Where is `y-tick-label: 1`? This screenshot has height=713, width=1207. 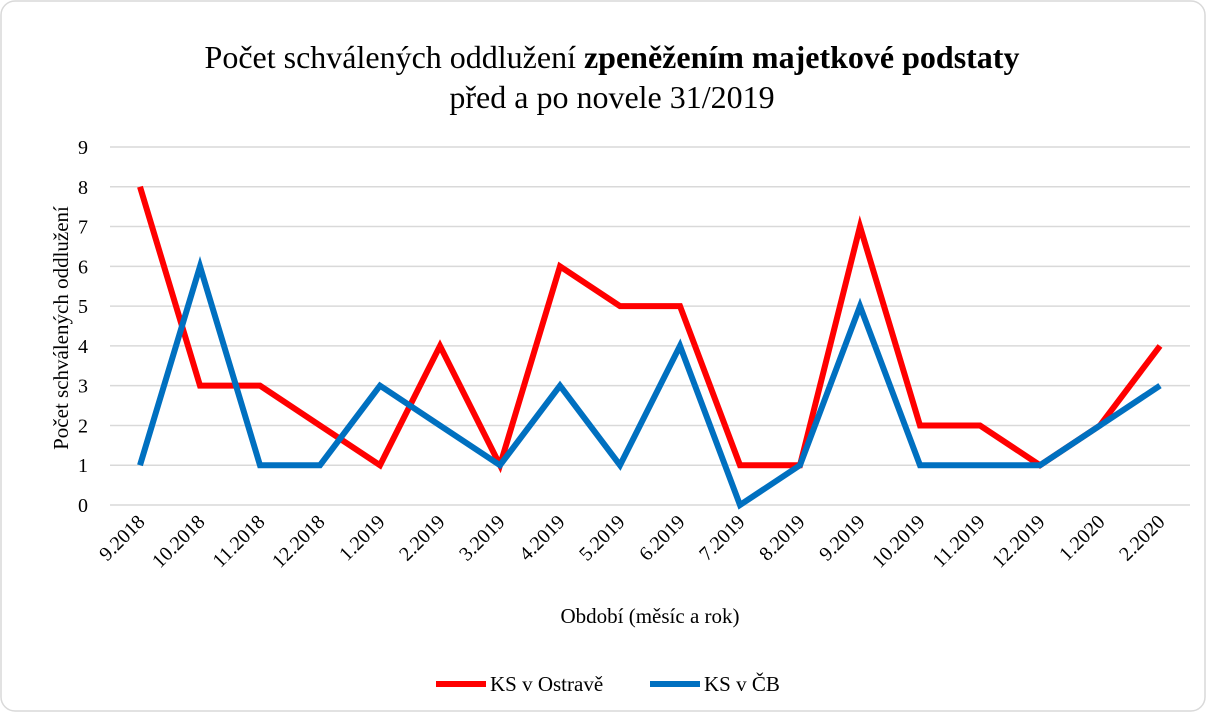 y-tick-label: 1 is located at coordinates (83, 466).